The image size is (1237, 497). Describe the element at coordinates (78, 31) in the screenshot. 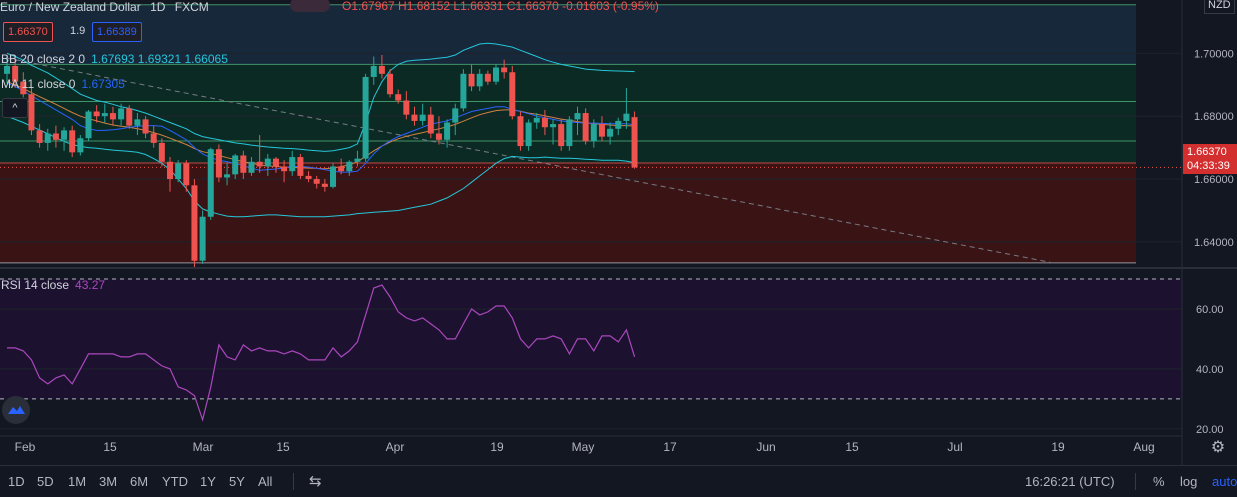

I see `spread-value: 1.9` at that location.